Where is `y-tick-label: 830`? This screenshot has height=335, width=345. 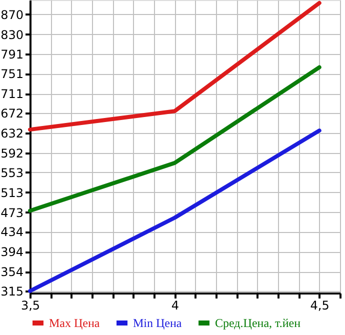 y-tick-label: 830 is located at coordinates (12, 35).